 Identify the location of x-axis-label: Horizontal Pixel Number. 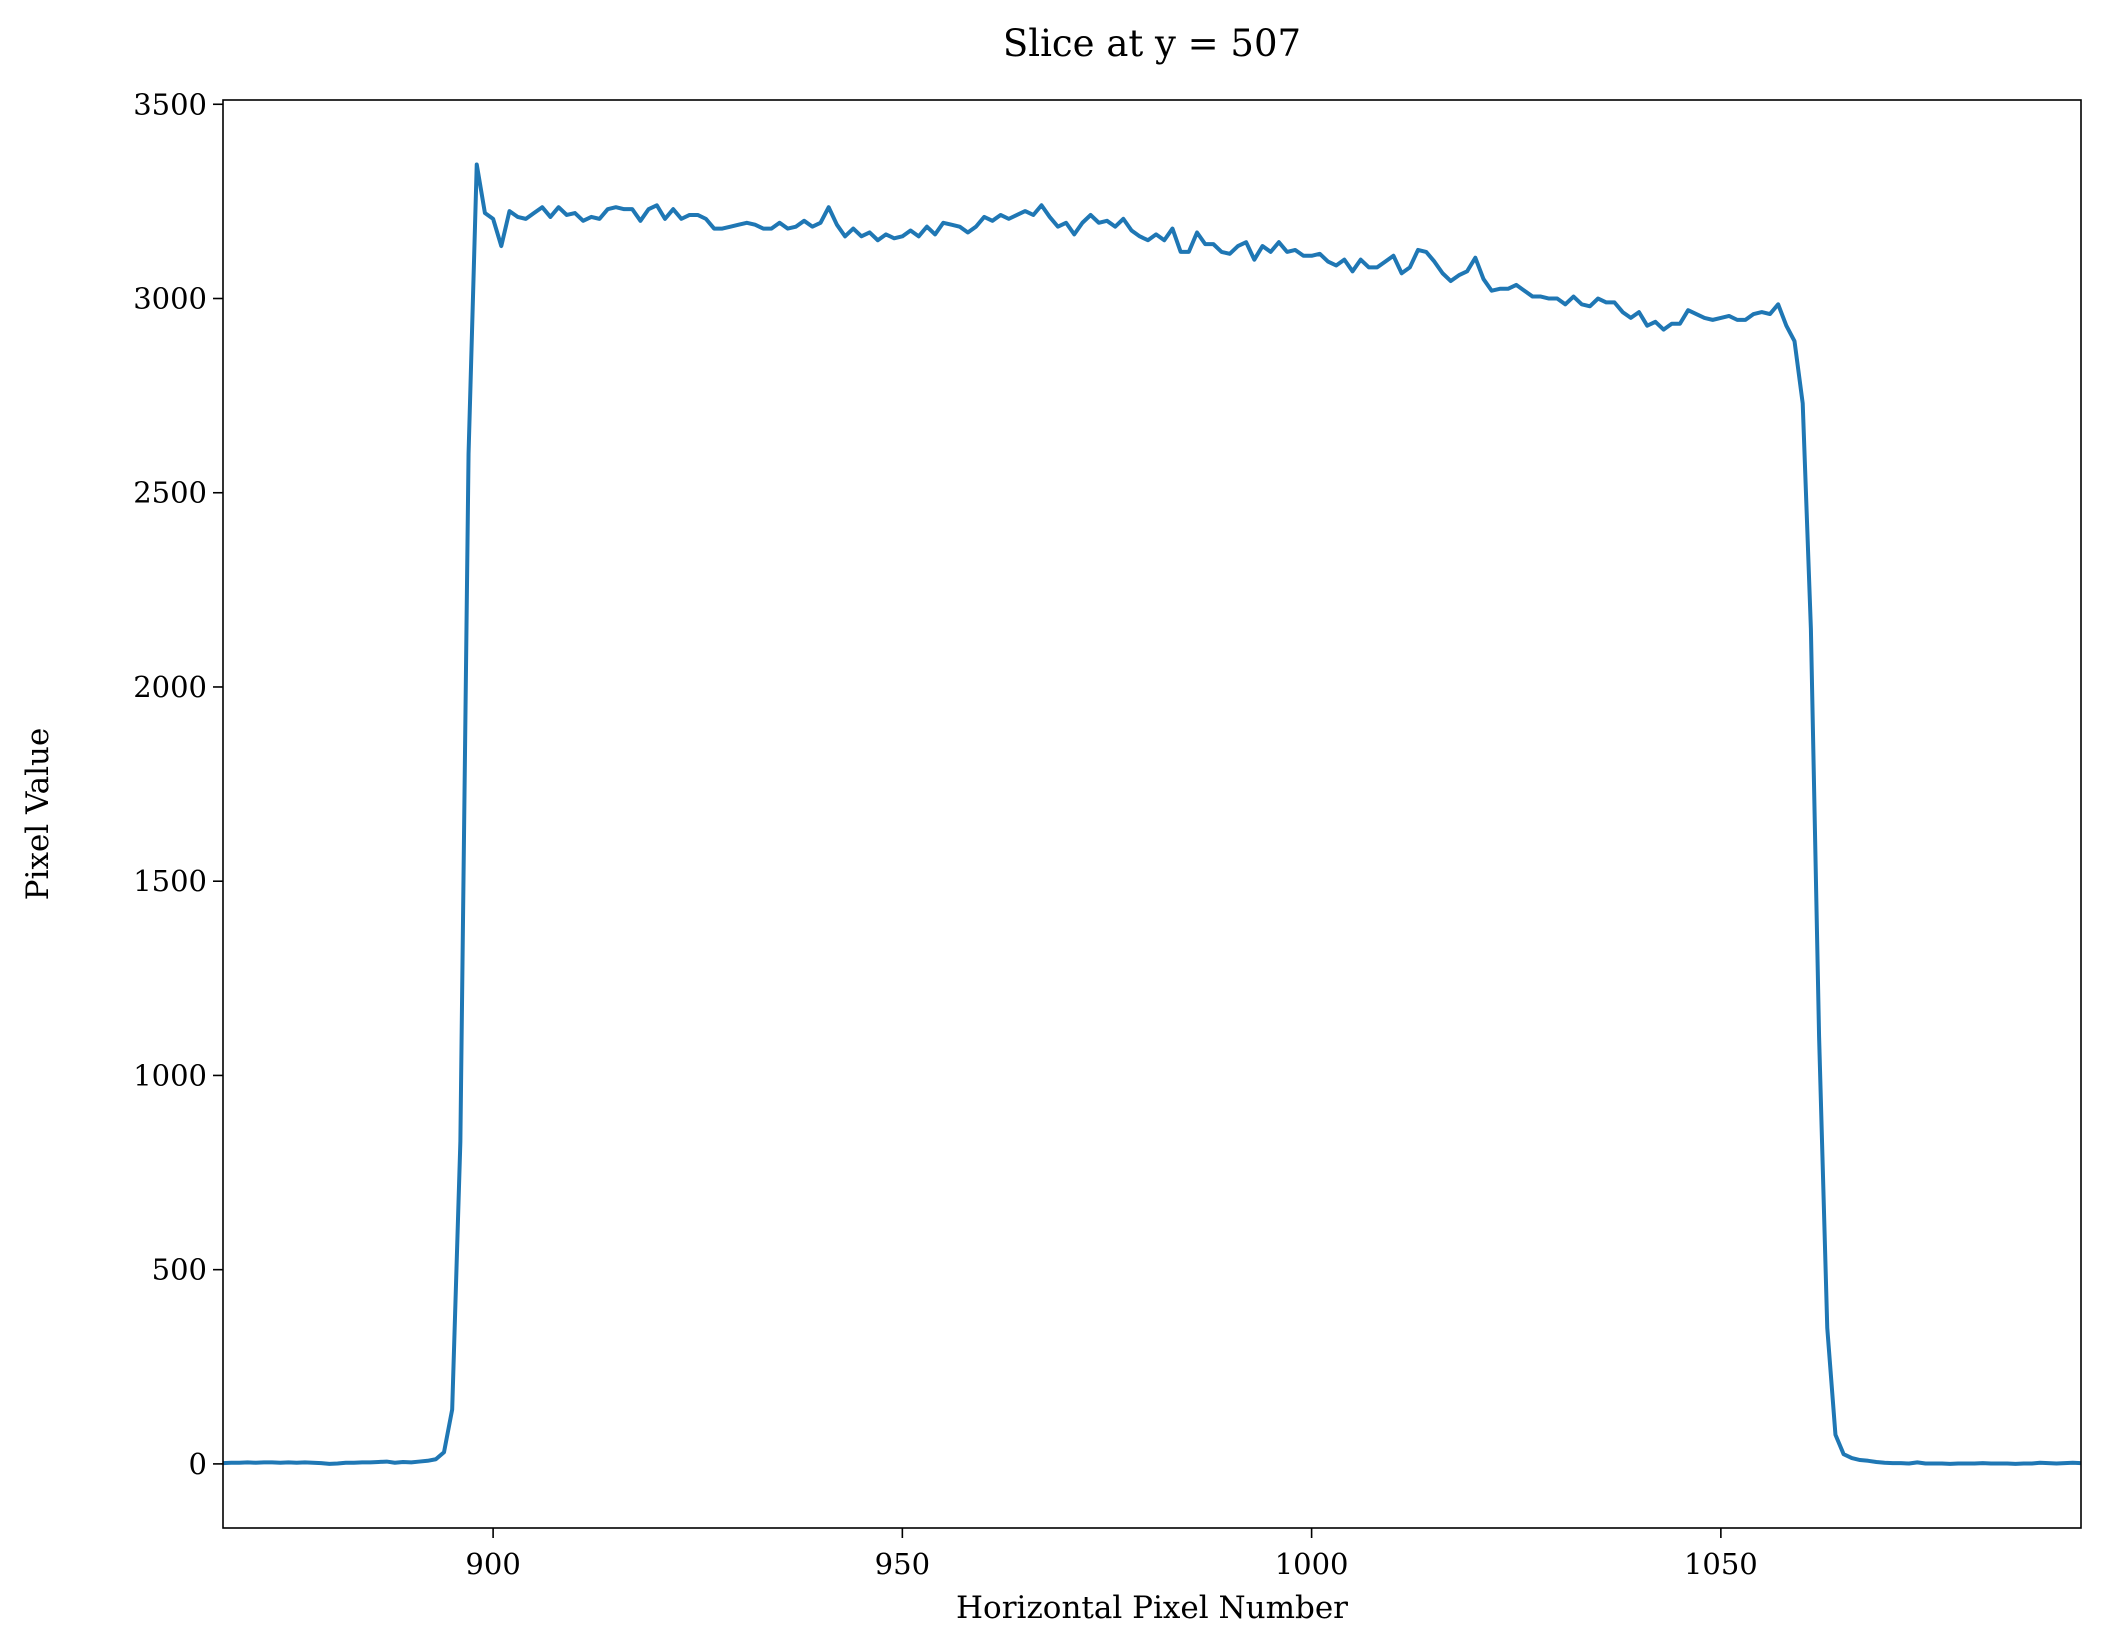
(1152, 1608).